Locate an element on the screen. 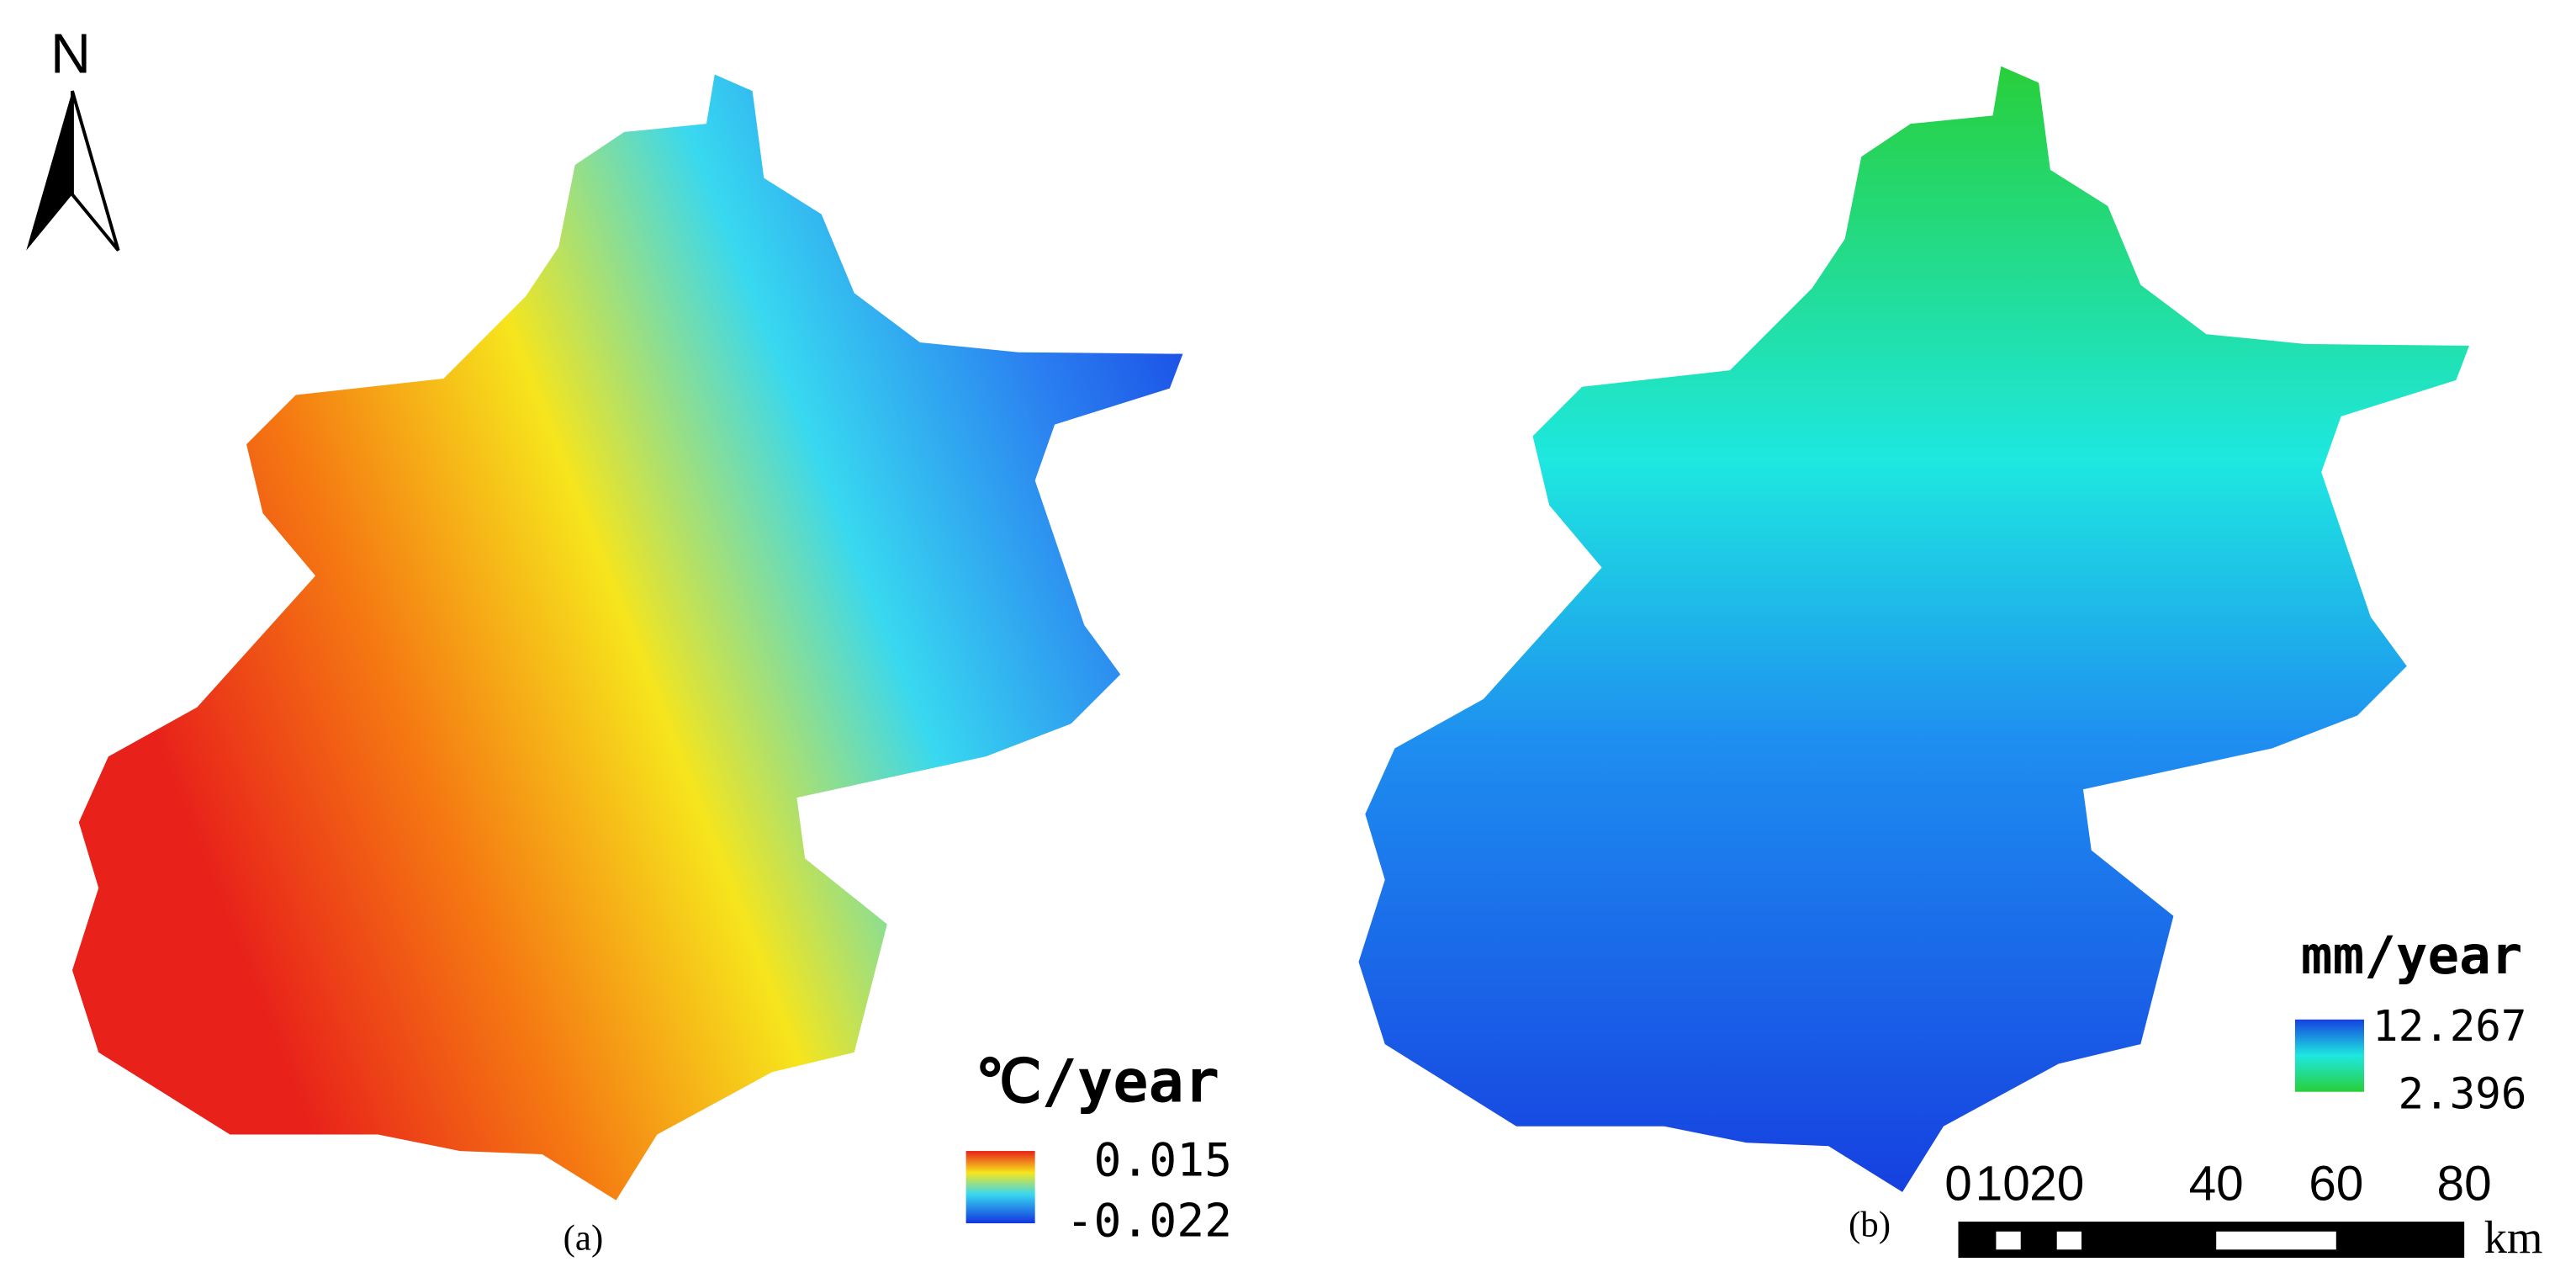 The width and height of the screenshot is (2576, 1283). panel-label: (b) is located at coordinates (1870, 1225).